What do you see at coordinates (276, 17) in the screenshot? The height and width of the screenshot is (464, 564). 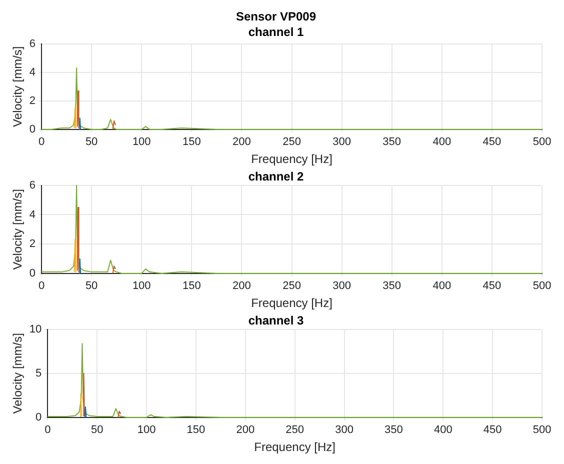 I see `chart-title: Sensor VP009` at bounding box center [276, 17].